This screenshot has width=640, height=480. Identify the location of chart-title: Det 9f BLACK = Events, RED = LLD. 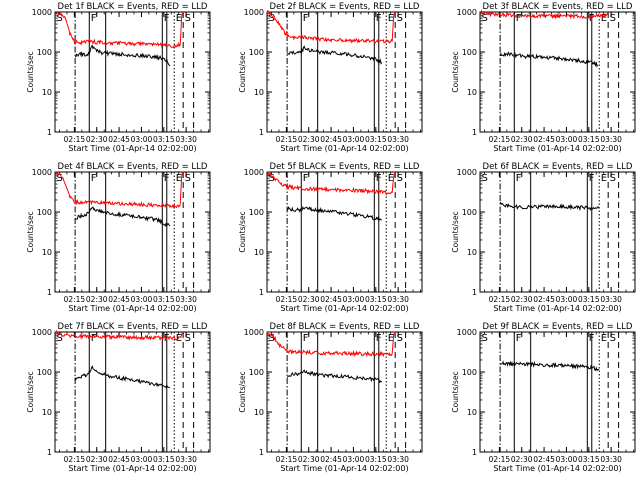
(558, 327).